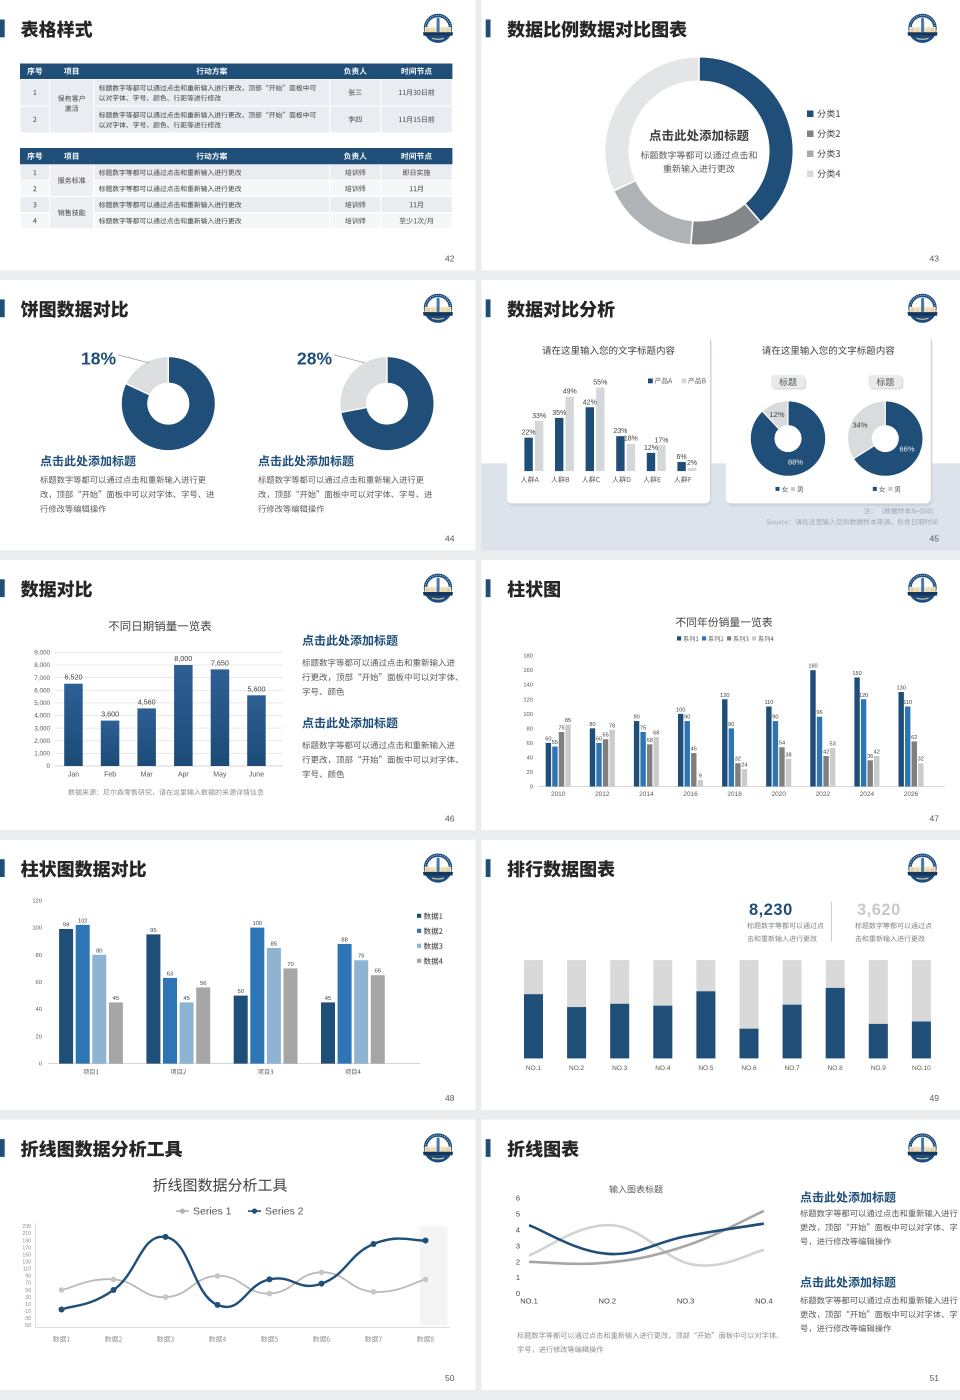 The image size is (960, 1400). Describe the element at coordinates (39, 1037) in the screenshot. I see `svg-text: 20` at that location.